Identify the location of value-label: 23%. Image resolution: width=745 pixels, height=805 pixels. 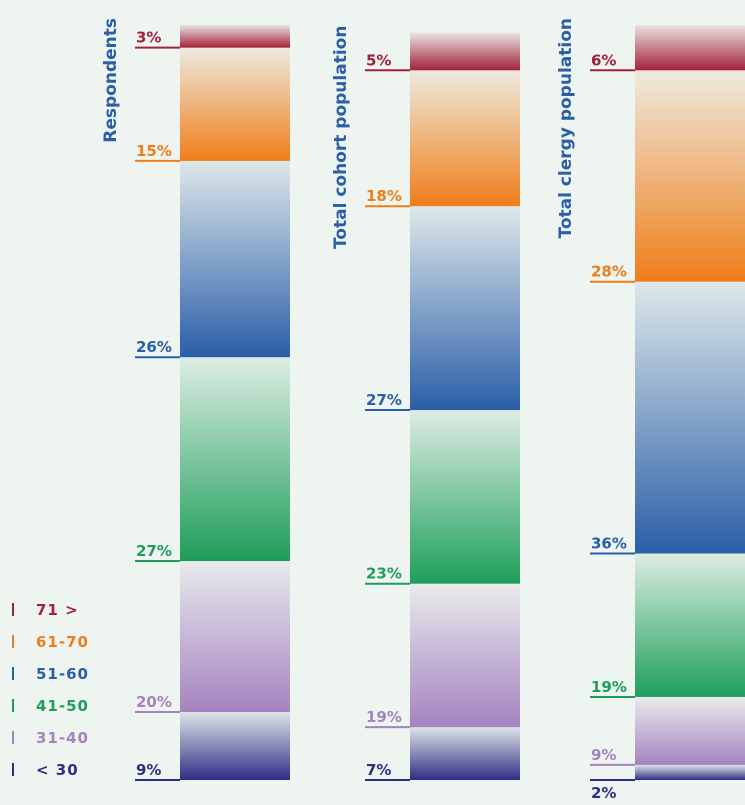
(384, 574).